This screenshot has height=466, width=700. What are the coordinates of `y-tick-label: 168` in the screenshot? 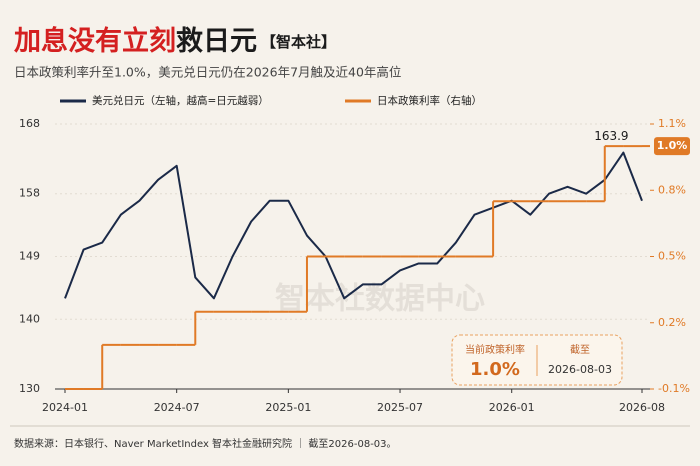 It's located at (29, 123).